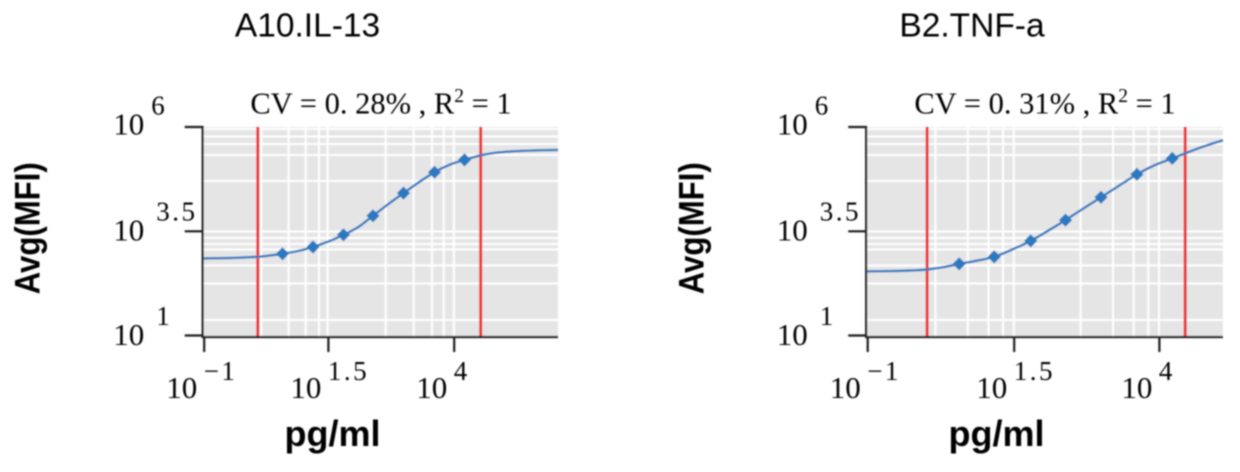 This screenshot has height=472, width=1240. Describe the element at coordinates (972, 26) in the screenshot. I see `svg-text: B2.TNF-a` at that location.